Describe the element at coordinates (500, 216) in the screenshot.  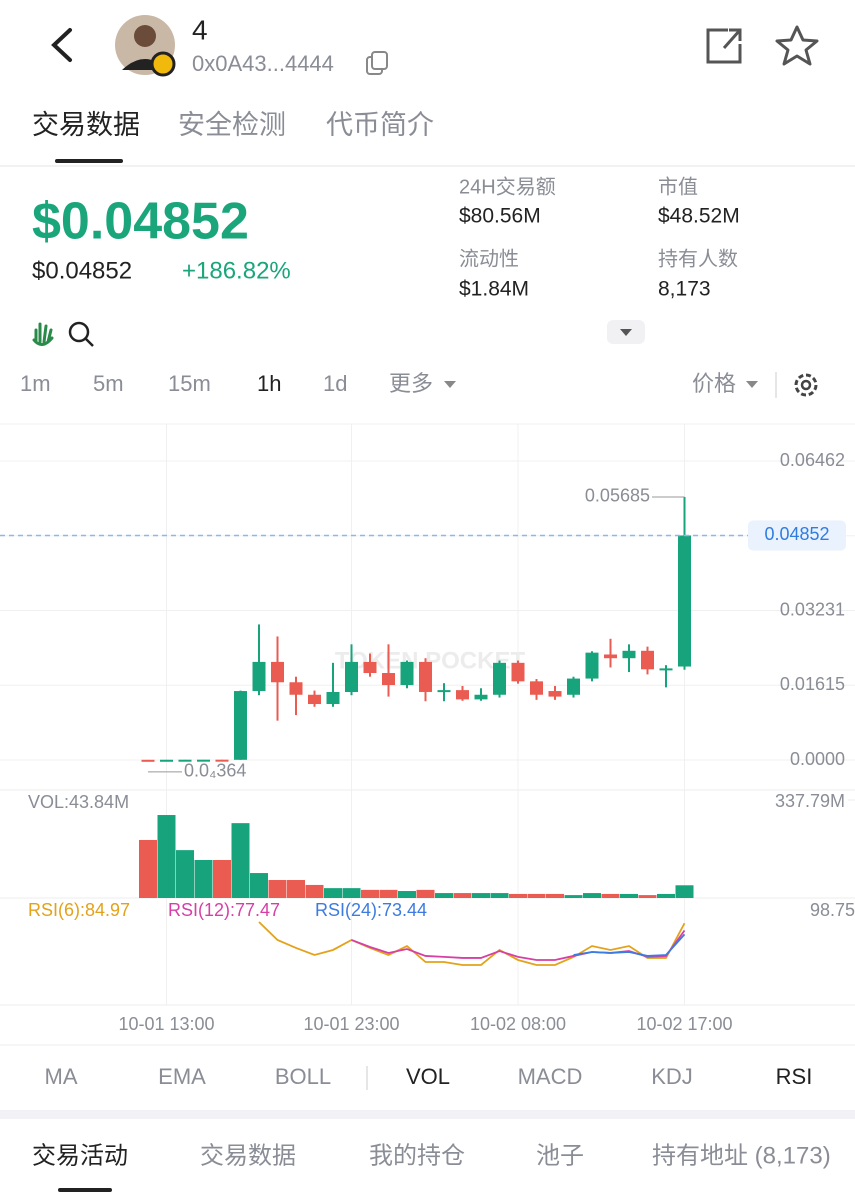
I see `stat-value: $80.56M` at that location.